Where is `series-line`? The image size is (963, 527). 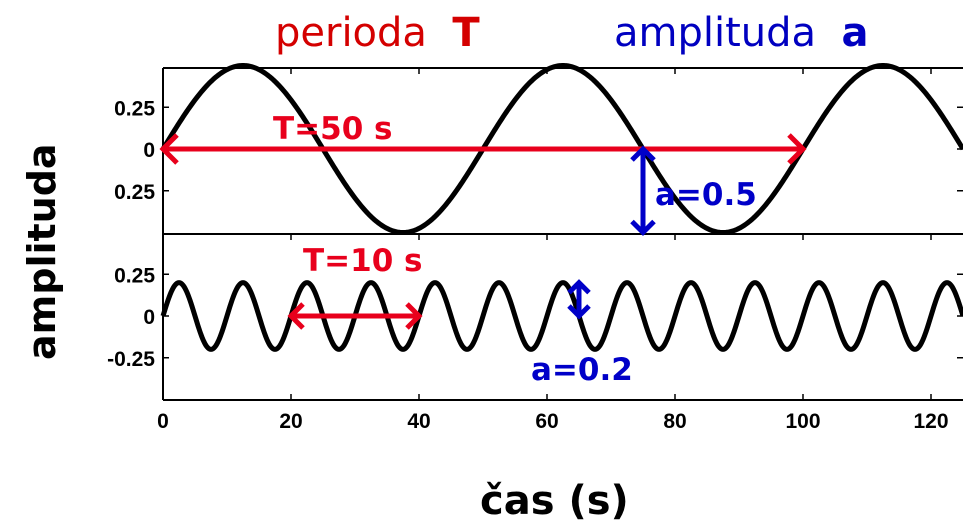 series-line is located at coordinates (561, 316).